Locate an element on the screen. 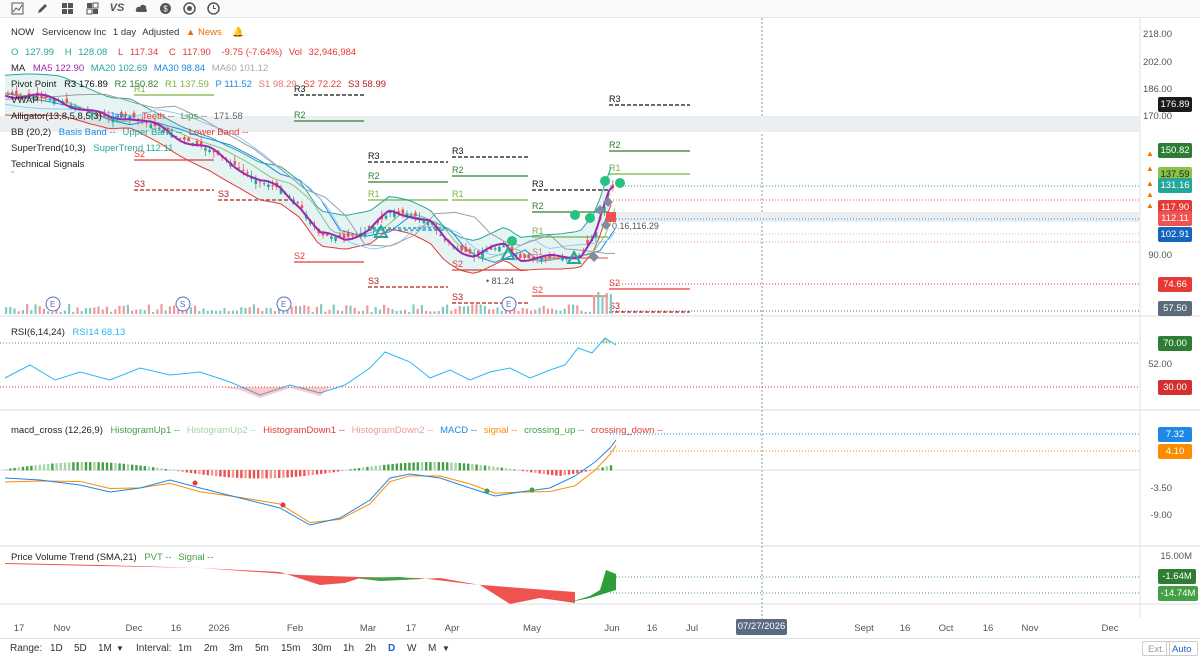  interval-15m: 15m is located at coordinates (291, 648).